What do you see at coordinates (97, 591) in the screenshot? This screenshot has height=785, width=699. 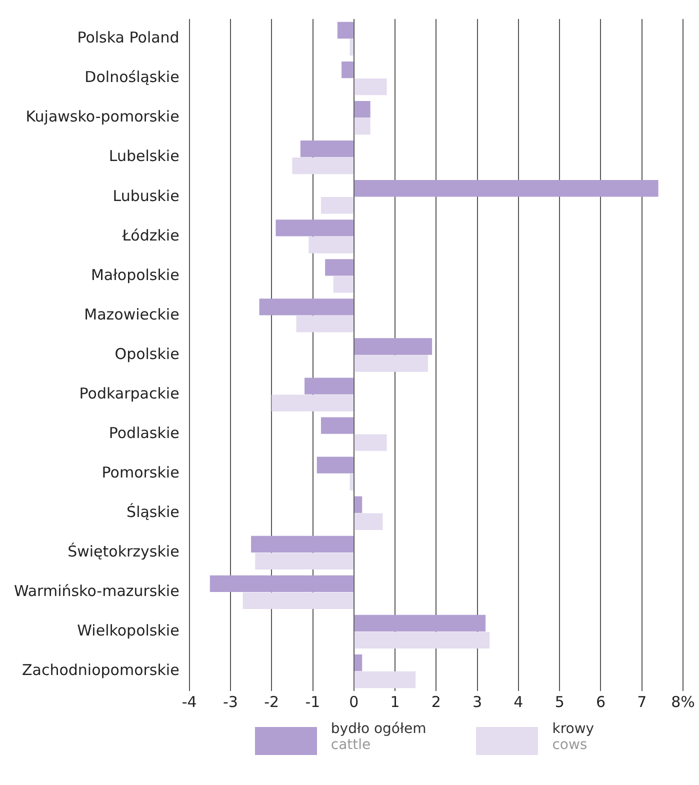 I see `y-tick-label: Warmińsko-mazurskie` at bounding box center [97, 591].